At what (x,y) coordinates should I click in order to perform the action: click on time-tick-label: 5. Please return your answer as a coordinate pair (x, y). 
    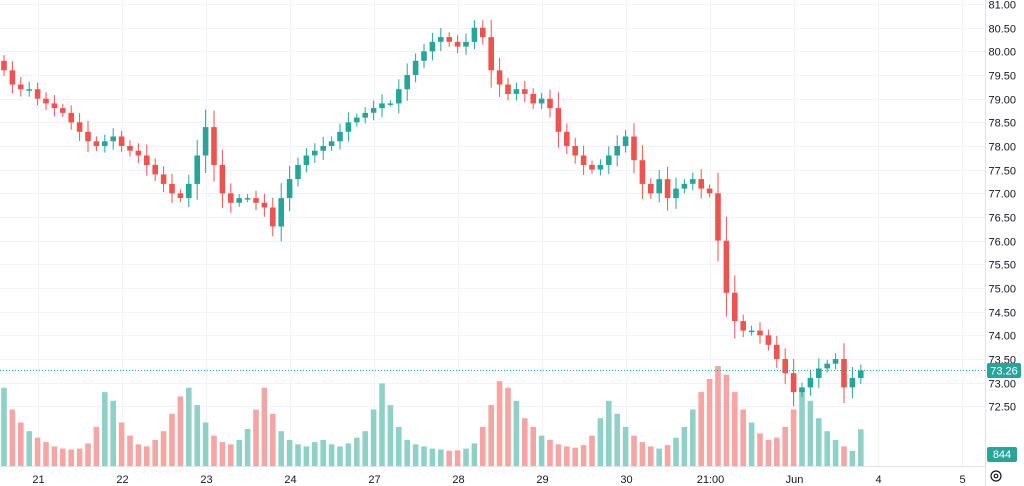
    Looking at the image, I should click on (962, 480).